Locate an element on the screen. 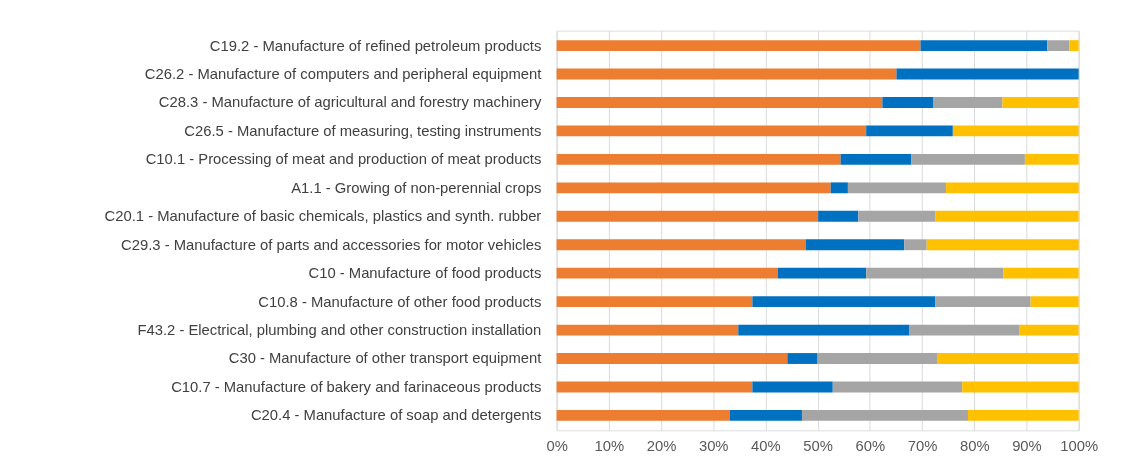  y-tick-label: C20.1 - Manufacture of basic chemicals, plastics and synth. rubber is located at coordinates (323, 216).